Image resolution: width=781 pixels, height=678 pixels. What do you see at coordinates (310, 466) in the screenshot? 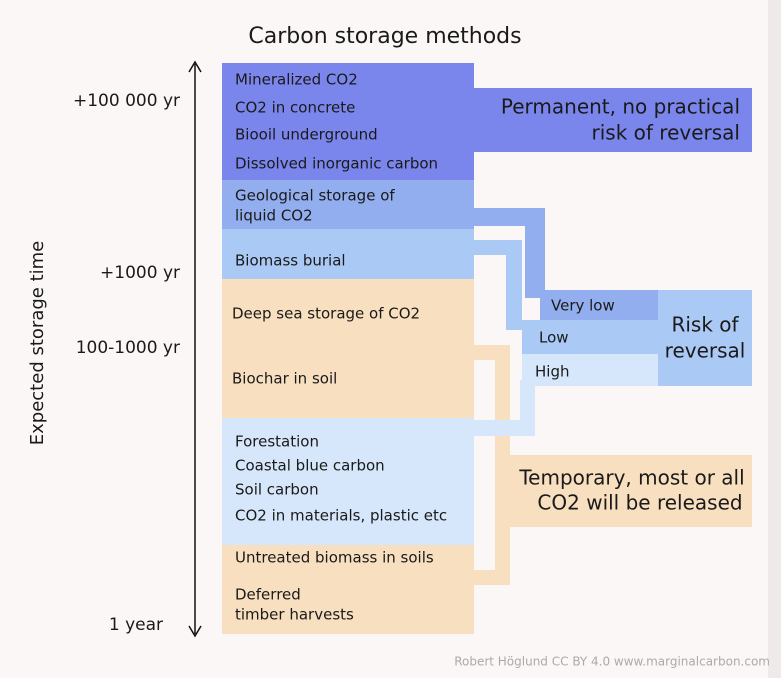
I see `item: Coastal blue carbon` at bounding box center [310, 466].